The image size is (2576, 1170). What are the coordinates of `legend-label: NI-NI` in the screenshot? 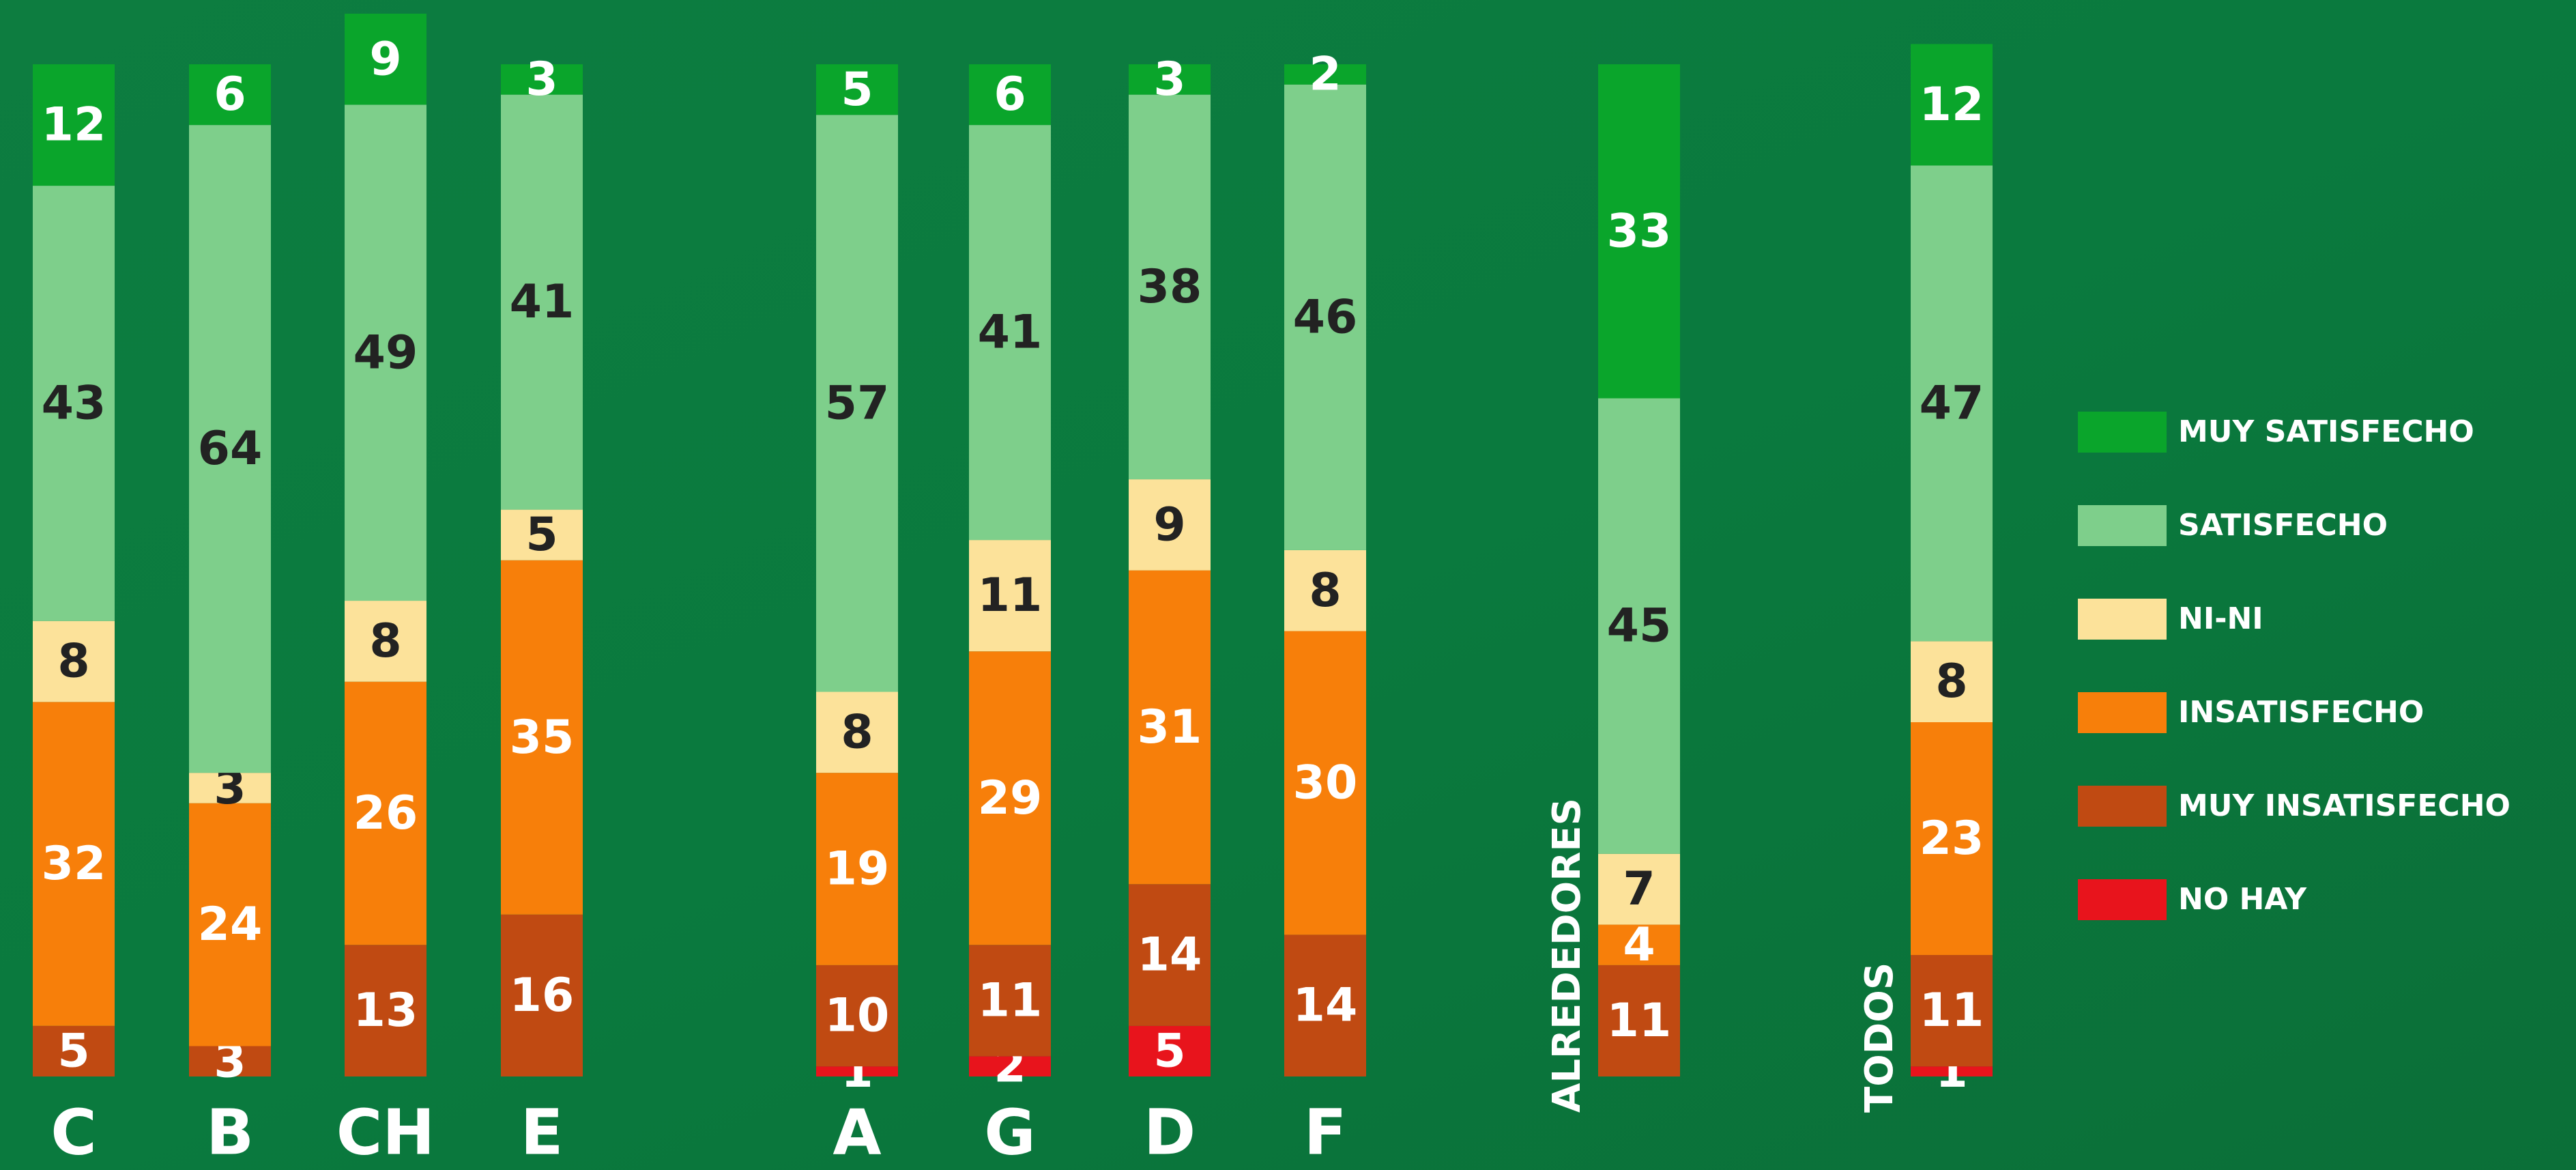 It's located at (2220, 618).